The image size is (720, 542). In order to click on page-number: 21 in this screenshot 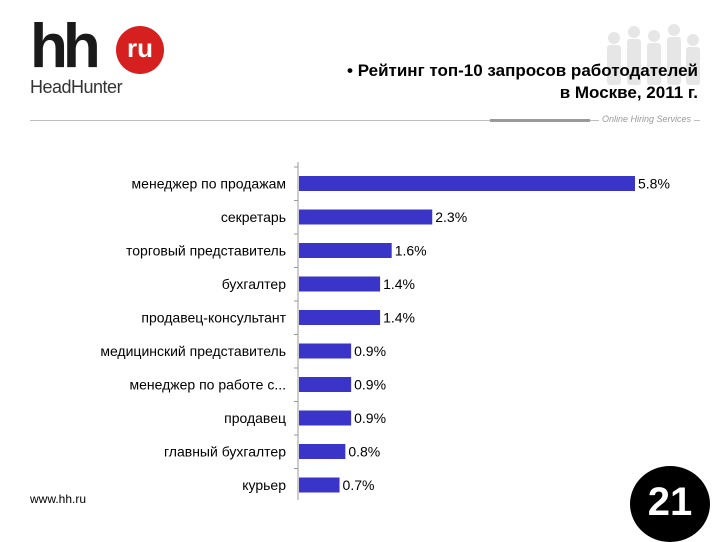, I will do `click(670, 502)`.